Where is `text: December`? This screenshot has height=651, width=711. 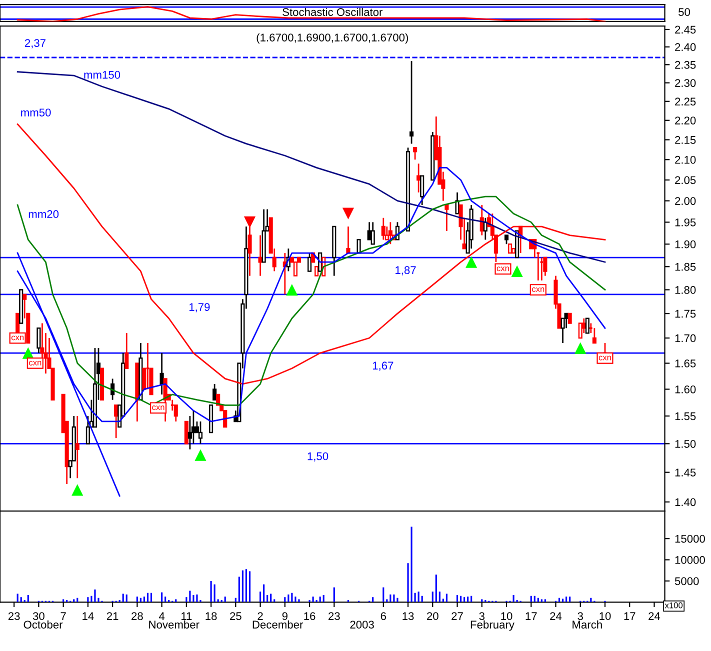
text: December is located at coordinates (278, 624).